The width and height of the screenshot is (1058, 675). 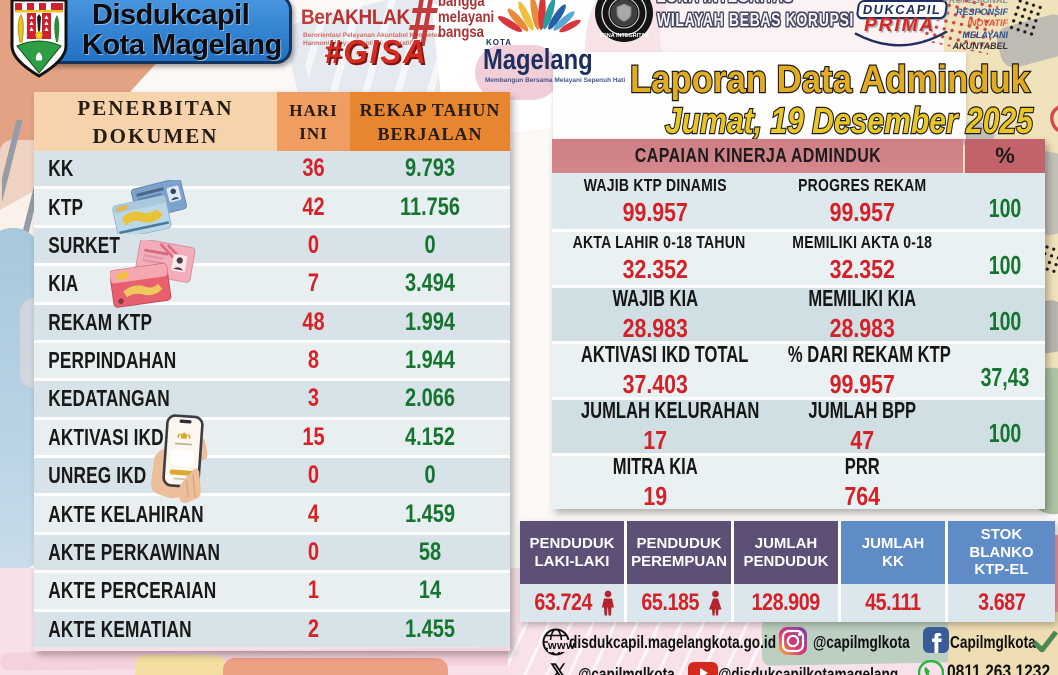 I want to click on svg-text: ZONA INTEGRITAS, so click(x=624, y=36).